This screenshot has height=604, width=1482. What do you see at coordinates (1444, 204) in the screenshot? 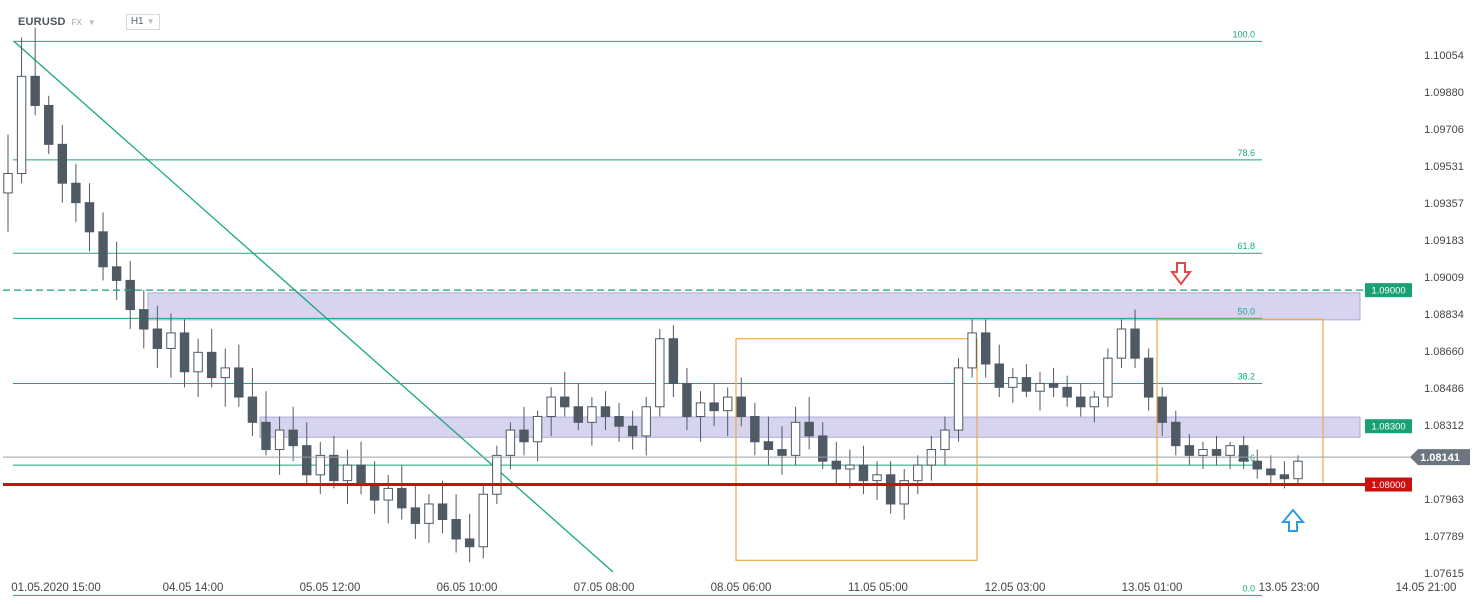
I see `y-tick-label: 1.09357` at bounding box center [1444, 204].